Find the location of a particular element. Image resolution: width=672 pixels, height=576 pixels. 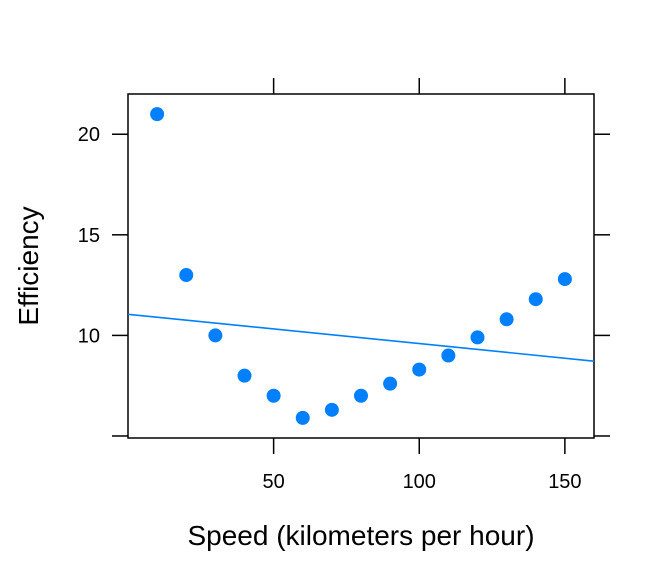

y-axis-title: Efficiency is located at coordinates (28, 265).